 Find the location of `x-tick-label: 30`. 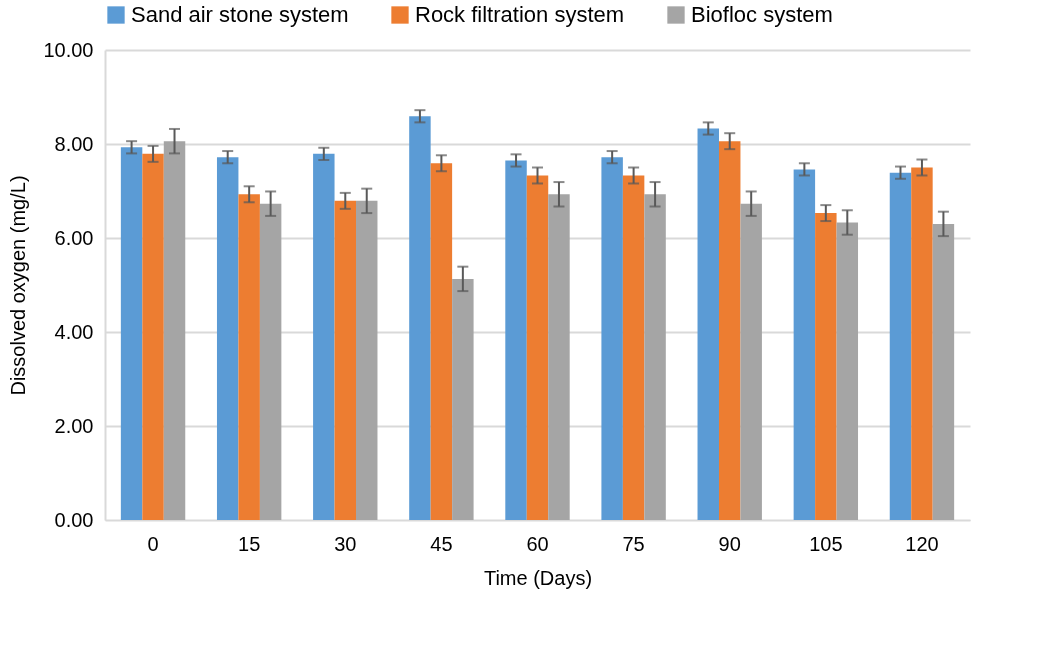

x-tick-label: 30 is located at coordinates (345, 543).